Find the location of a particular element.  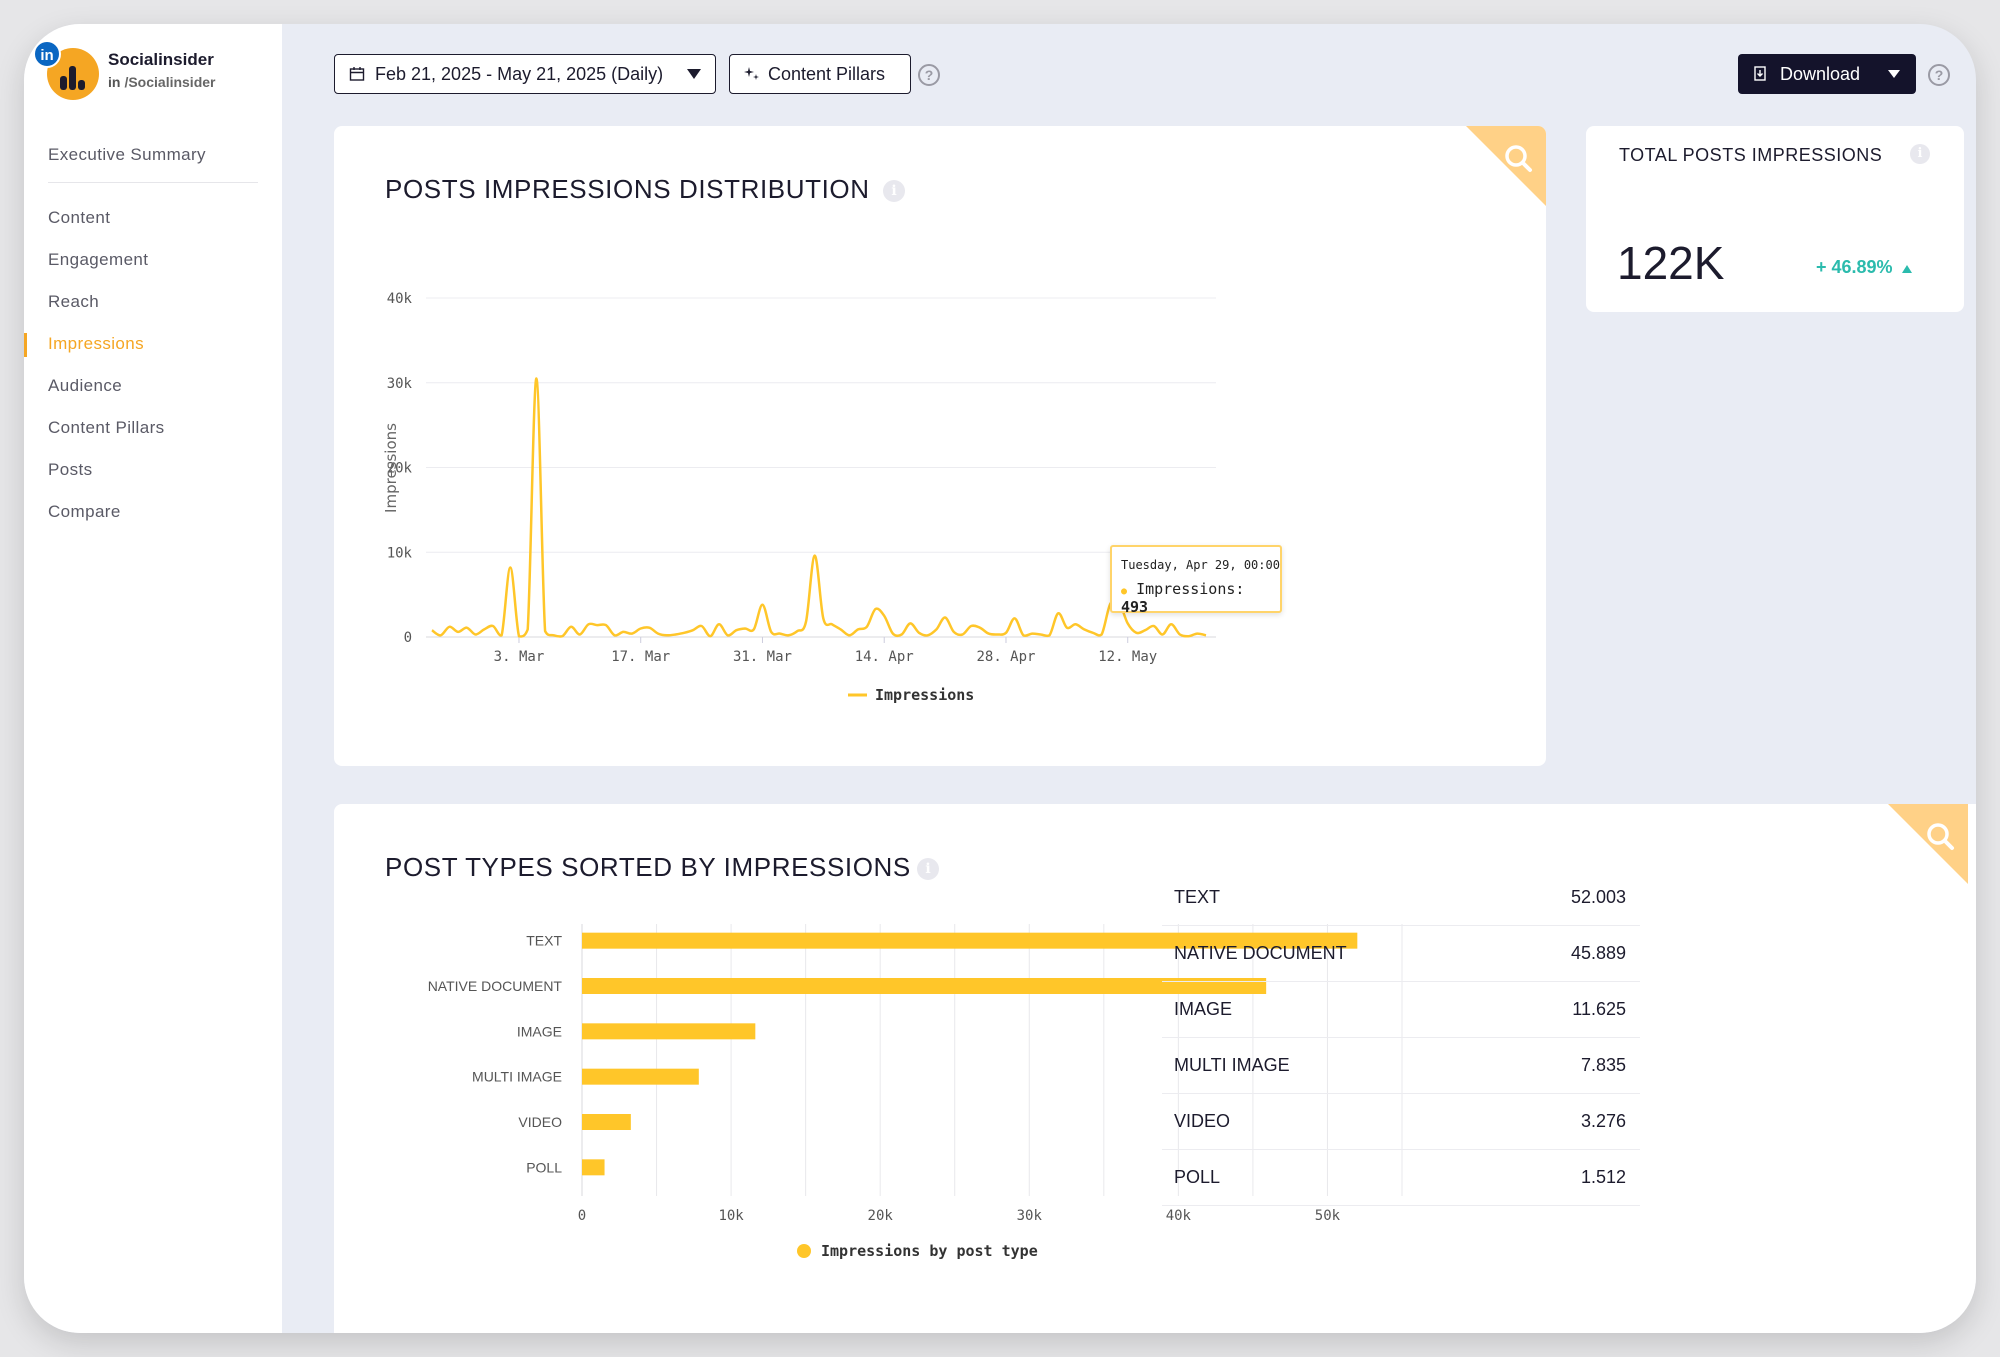

x-tick-label: 20k is located at coordinates (881, 1216).